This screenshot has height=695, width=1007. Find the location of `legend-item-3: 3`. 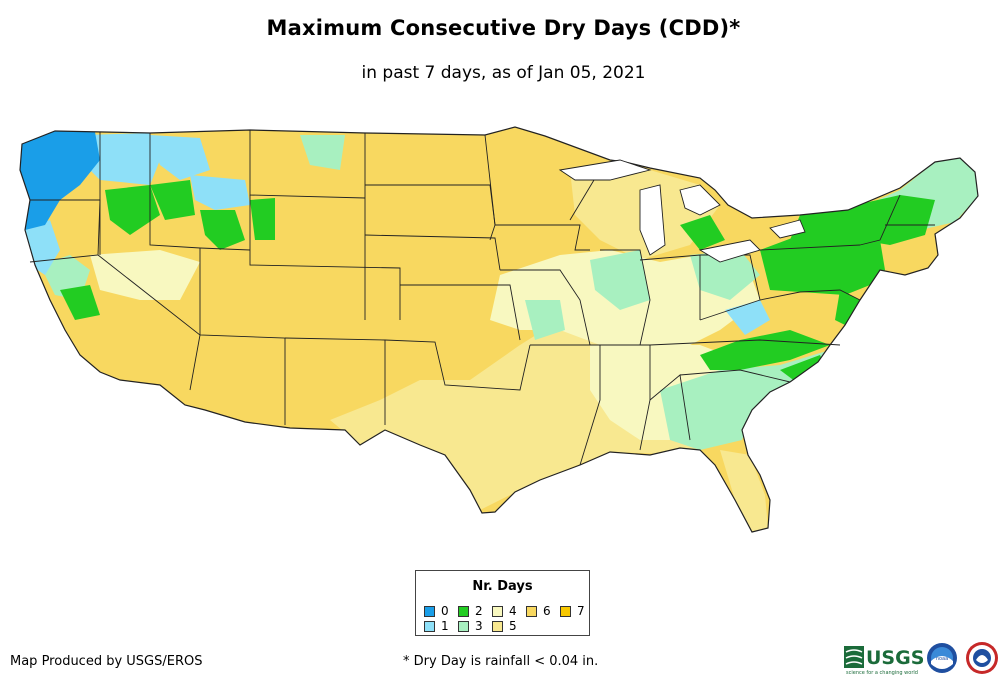

legend-item-3: 3 is located at coordinates (470, 626).